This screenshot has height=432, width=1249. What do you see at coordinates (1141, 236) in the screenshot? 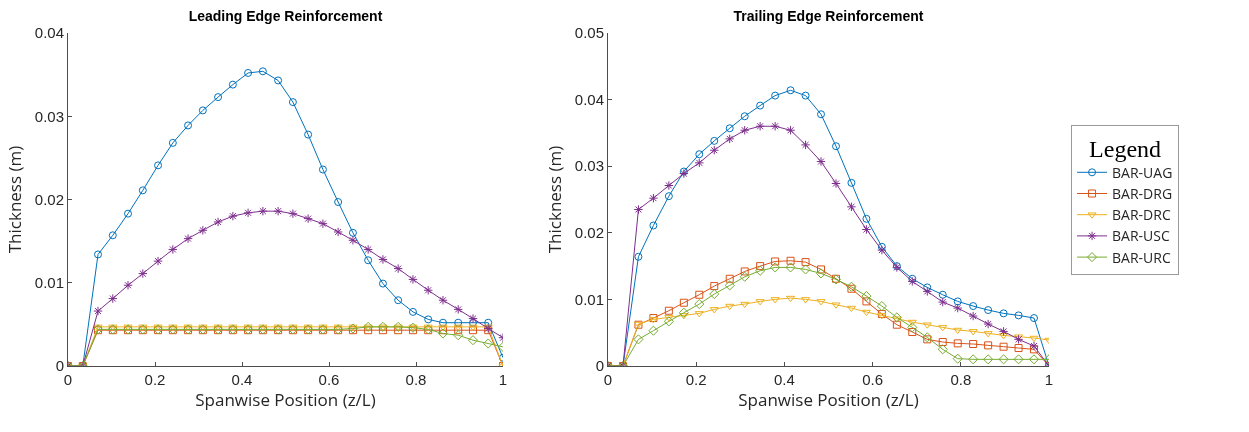
I see `legend-label: BAR-USC` at bounding box center [1141, 236].